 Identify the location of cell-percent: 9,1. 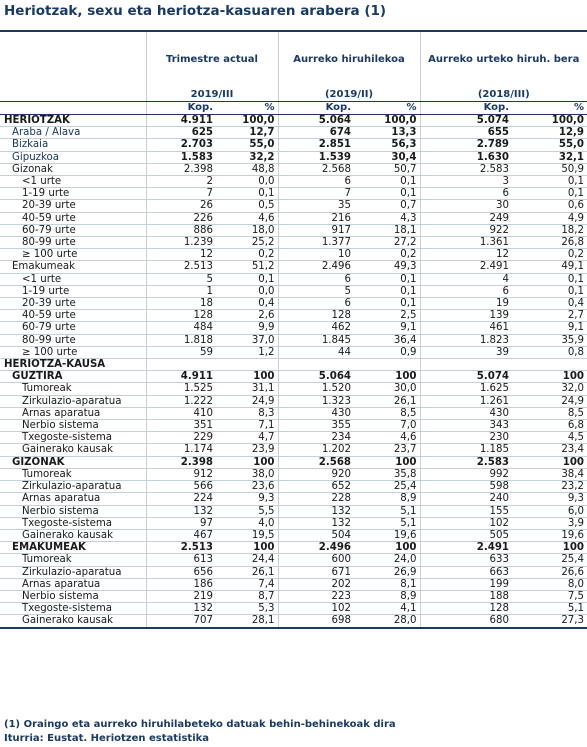
(387, 328).